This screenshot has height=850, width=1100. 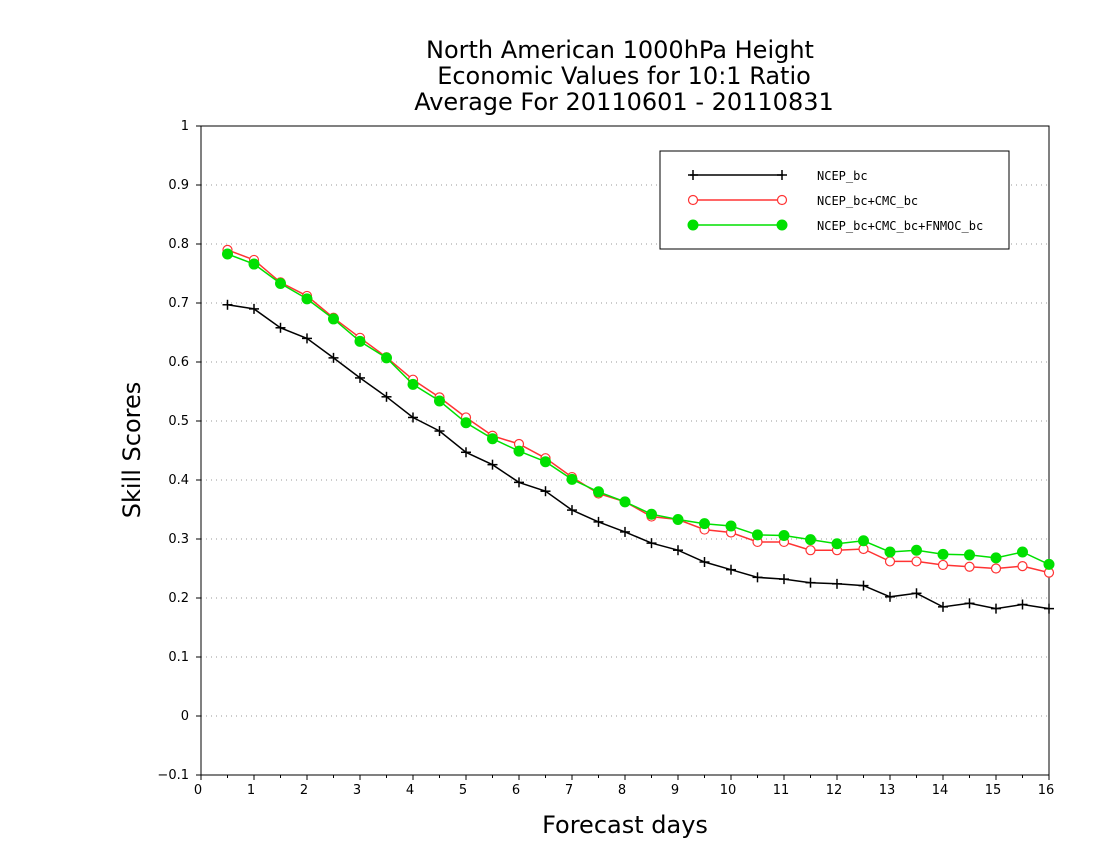 What do you see at coordinates (940, 790) in the screenshot?
I see `x-tick-label: 14` at bounding box center [940, 790].